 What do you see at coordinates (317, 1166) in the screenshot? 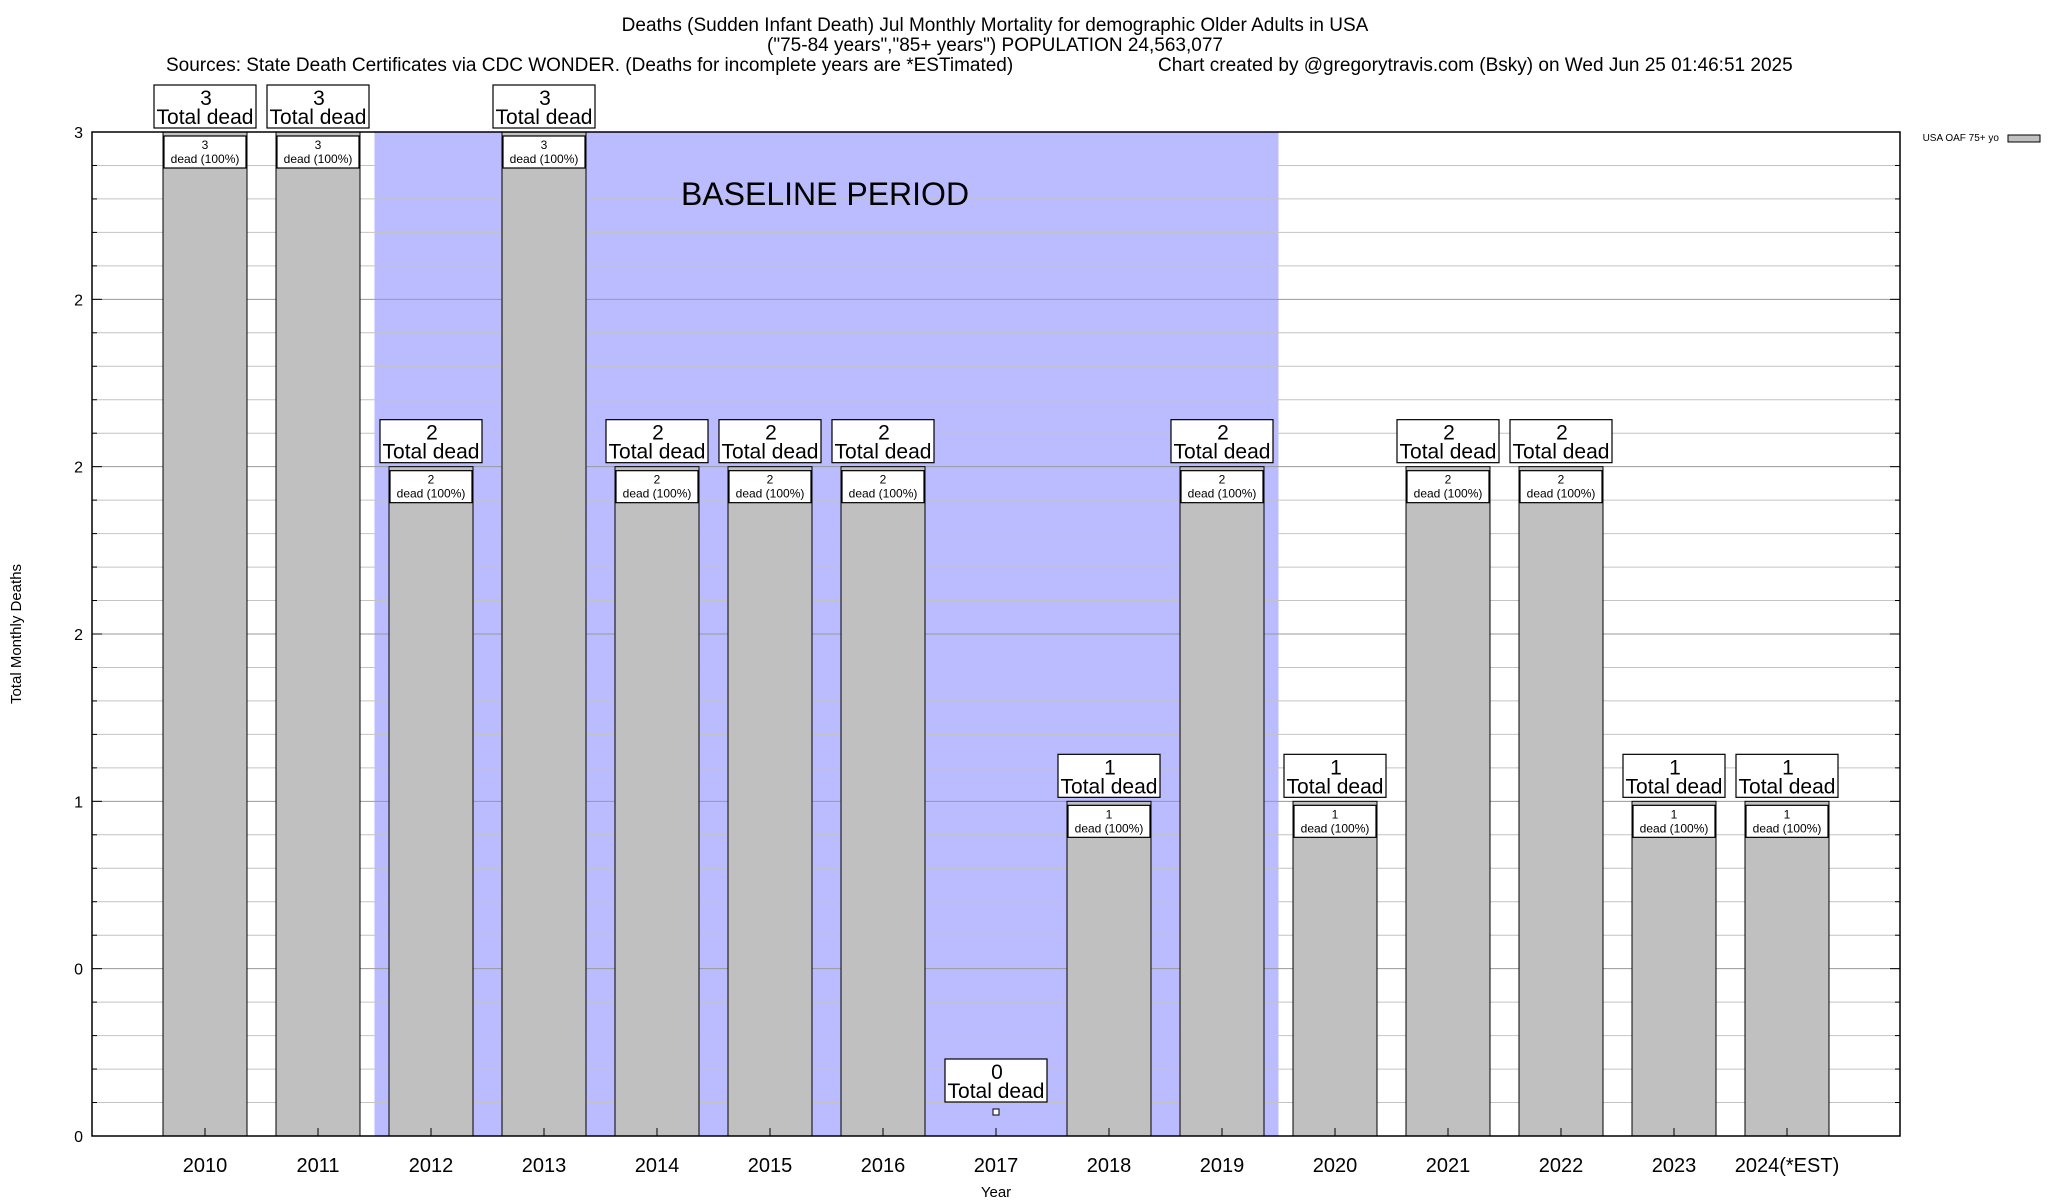
I see `x-tick-label: 2011` at bounding box center [317, 1166].